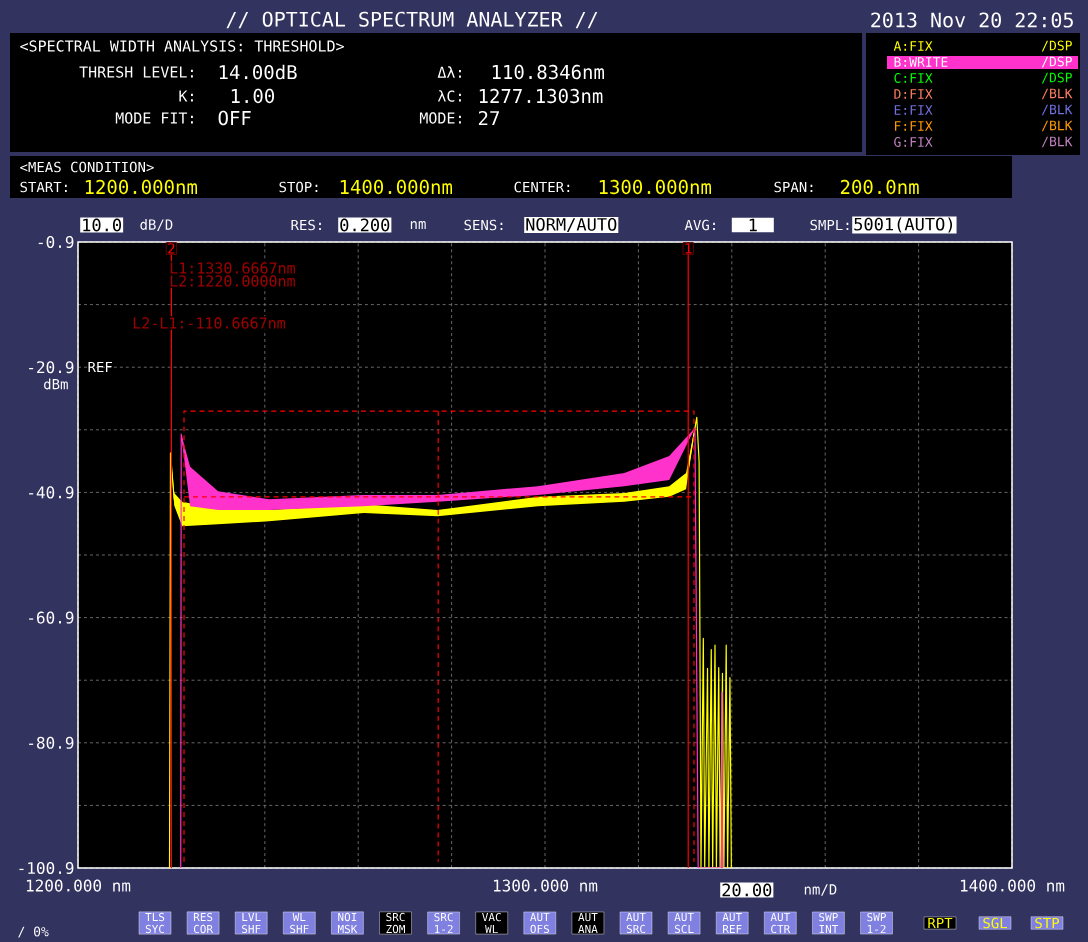  I want to click on text: SRC ZOM, so click(395, 923).